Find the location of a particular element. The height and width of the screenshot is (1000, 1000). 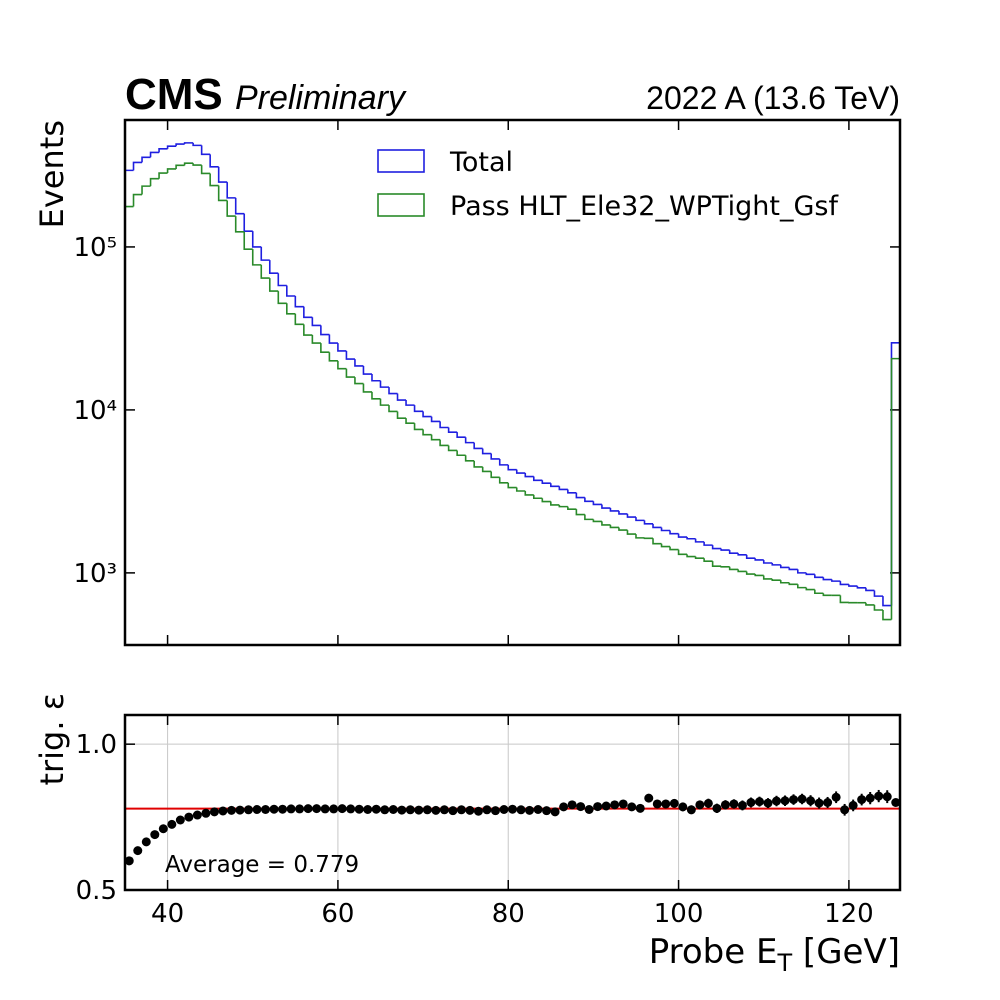

y-tick-label: 10⁴ is located at coordinates (95, 411).